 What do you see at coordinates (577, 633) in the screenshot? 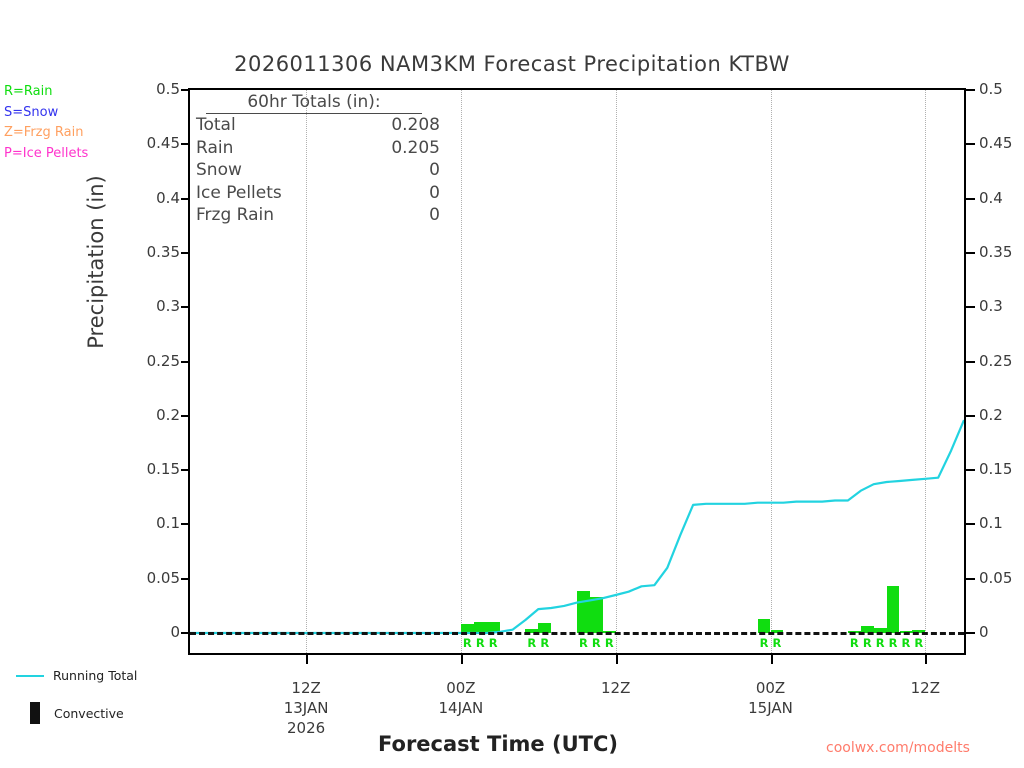
I see `zero-line` at bounding box center [577, 633].